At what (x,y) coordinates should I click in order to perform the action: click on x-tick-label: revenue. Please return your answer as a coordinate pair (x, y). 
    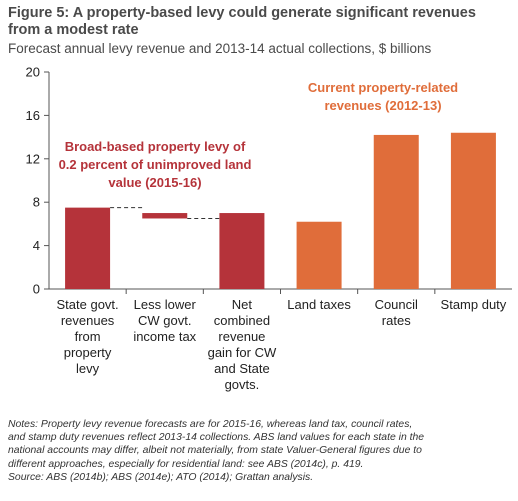
    Looking at the image, I should click on (241, 336).